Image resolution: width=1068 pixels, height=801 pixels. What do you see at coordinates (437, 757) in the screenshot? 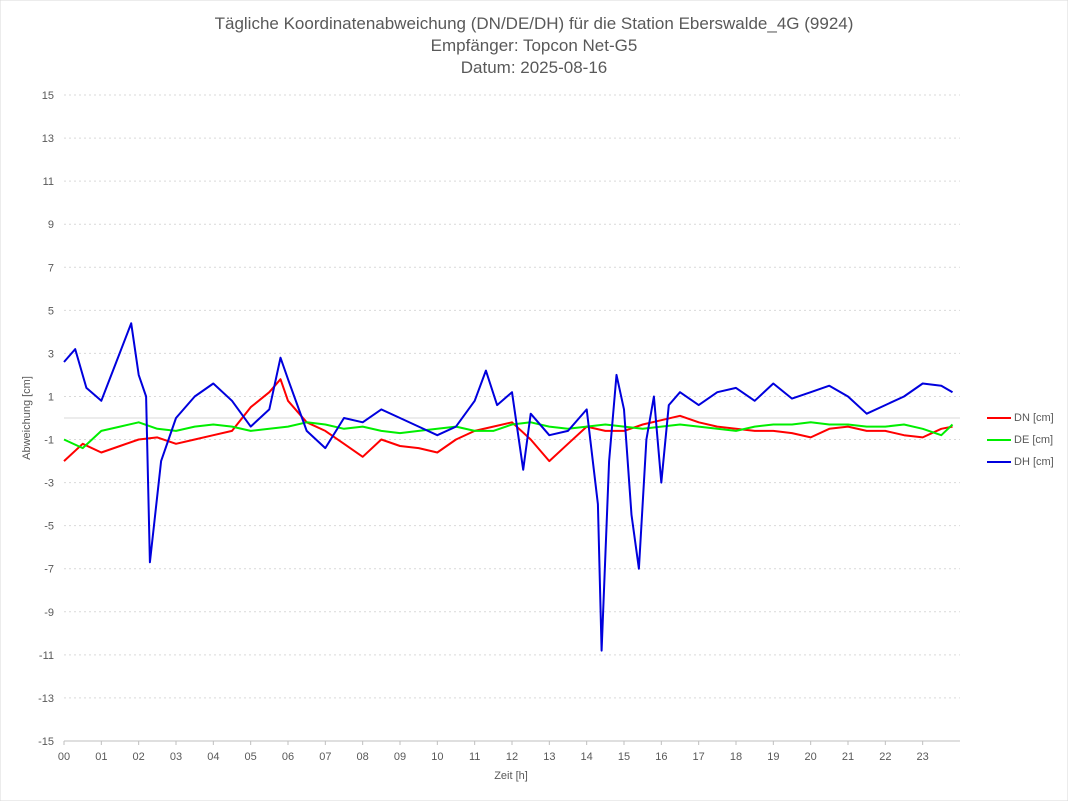
I see `x-tick-label: 10` at bounding box center [437, 757].